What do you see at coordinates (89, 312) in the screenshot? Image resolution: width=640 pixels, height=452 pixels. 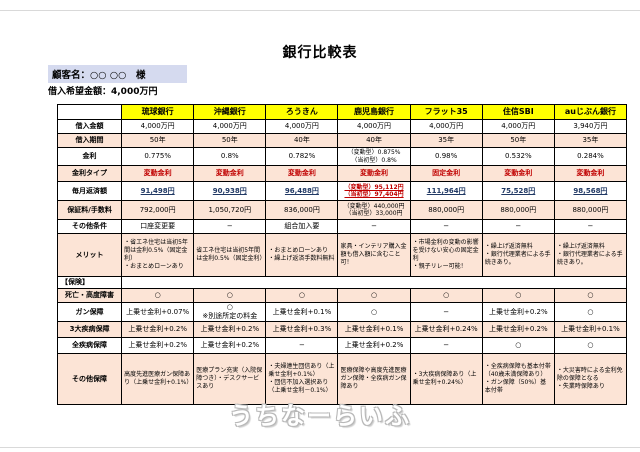 I see `row-label: ガン保障` at bounding box center [89, 312].